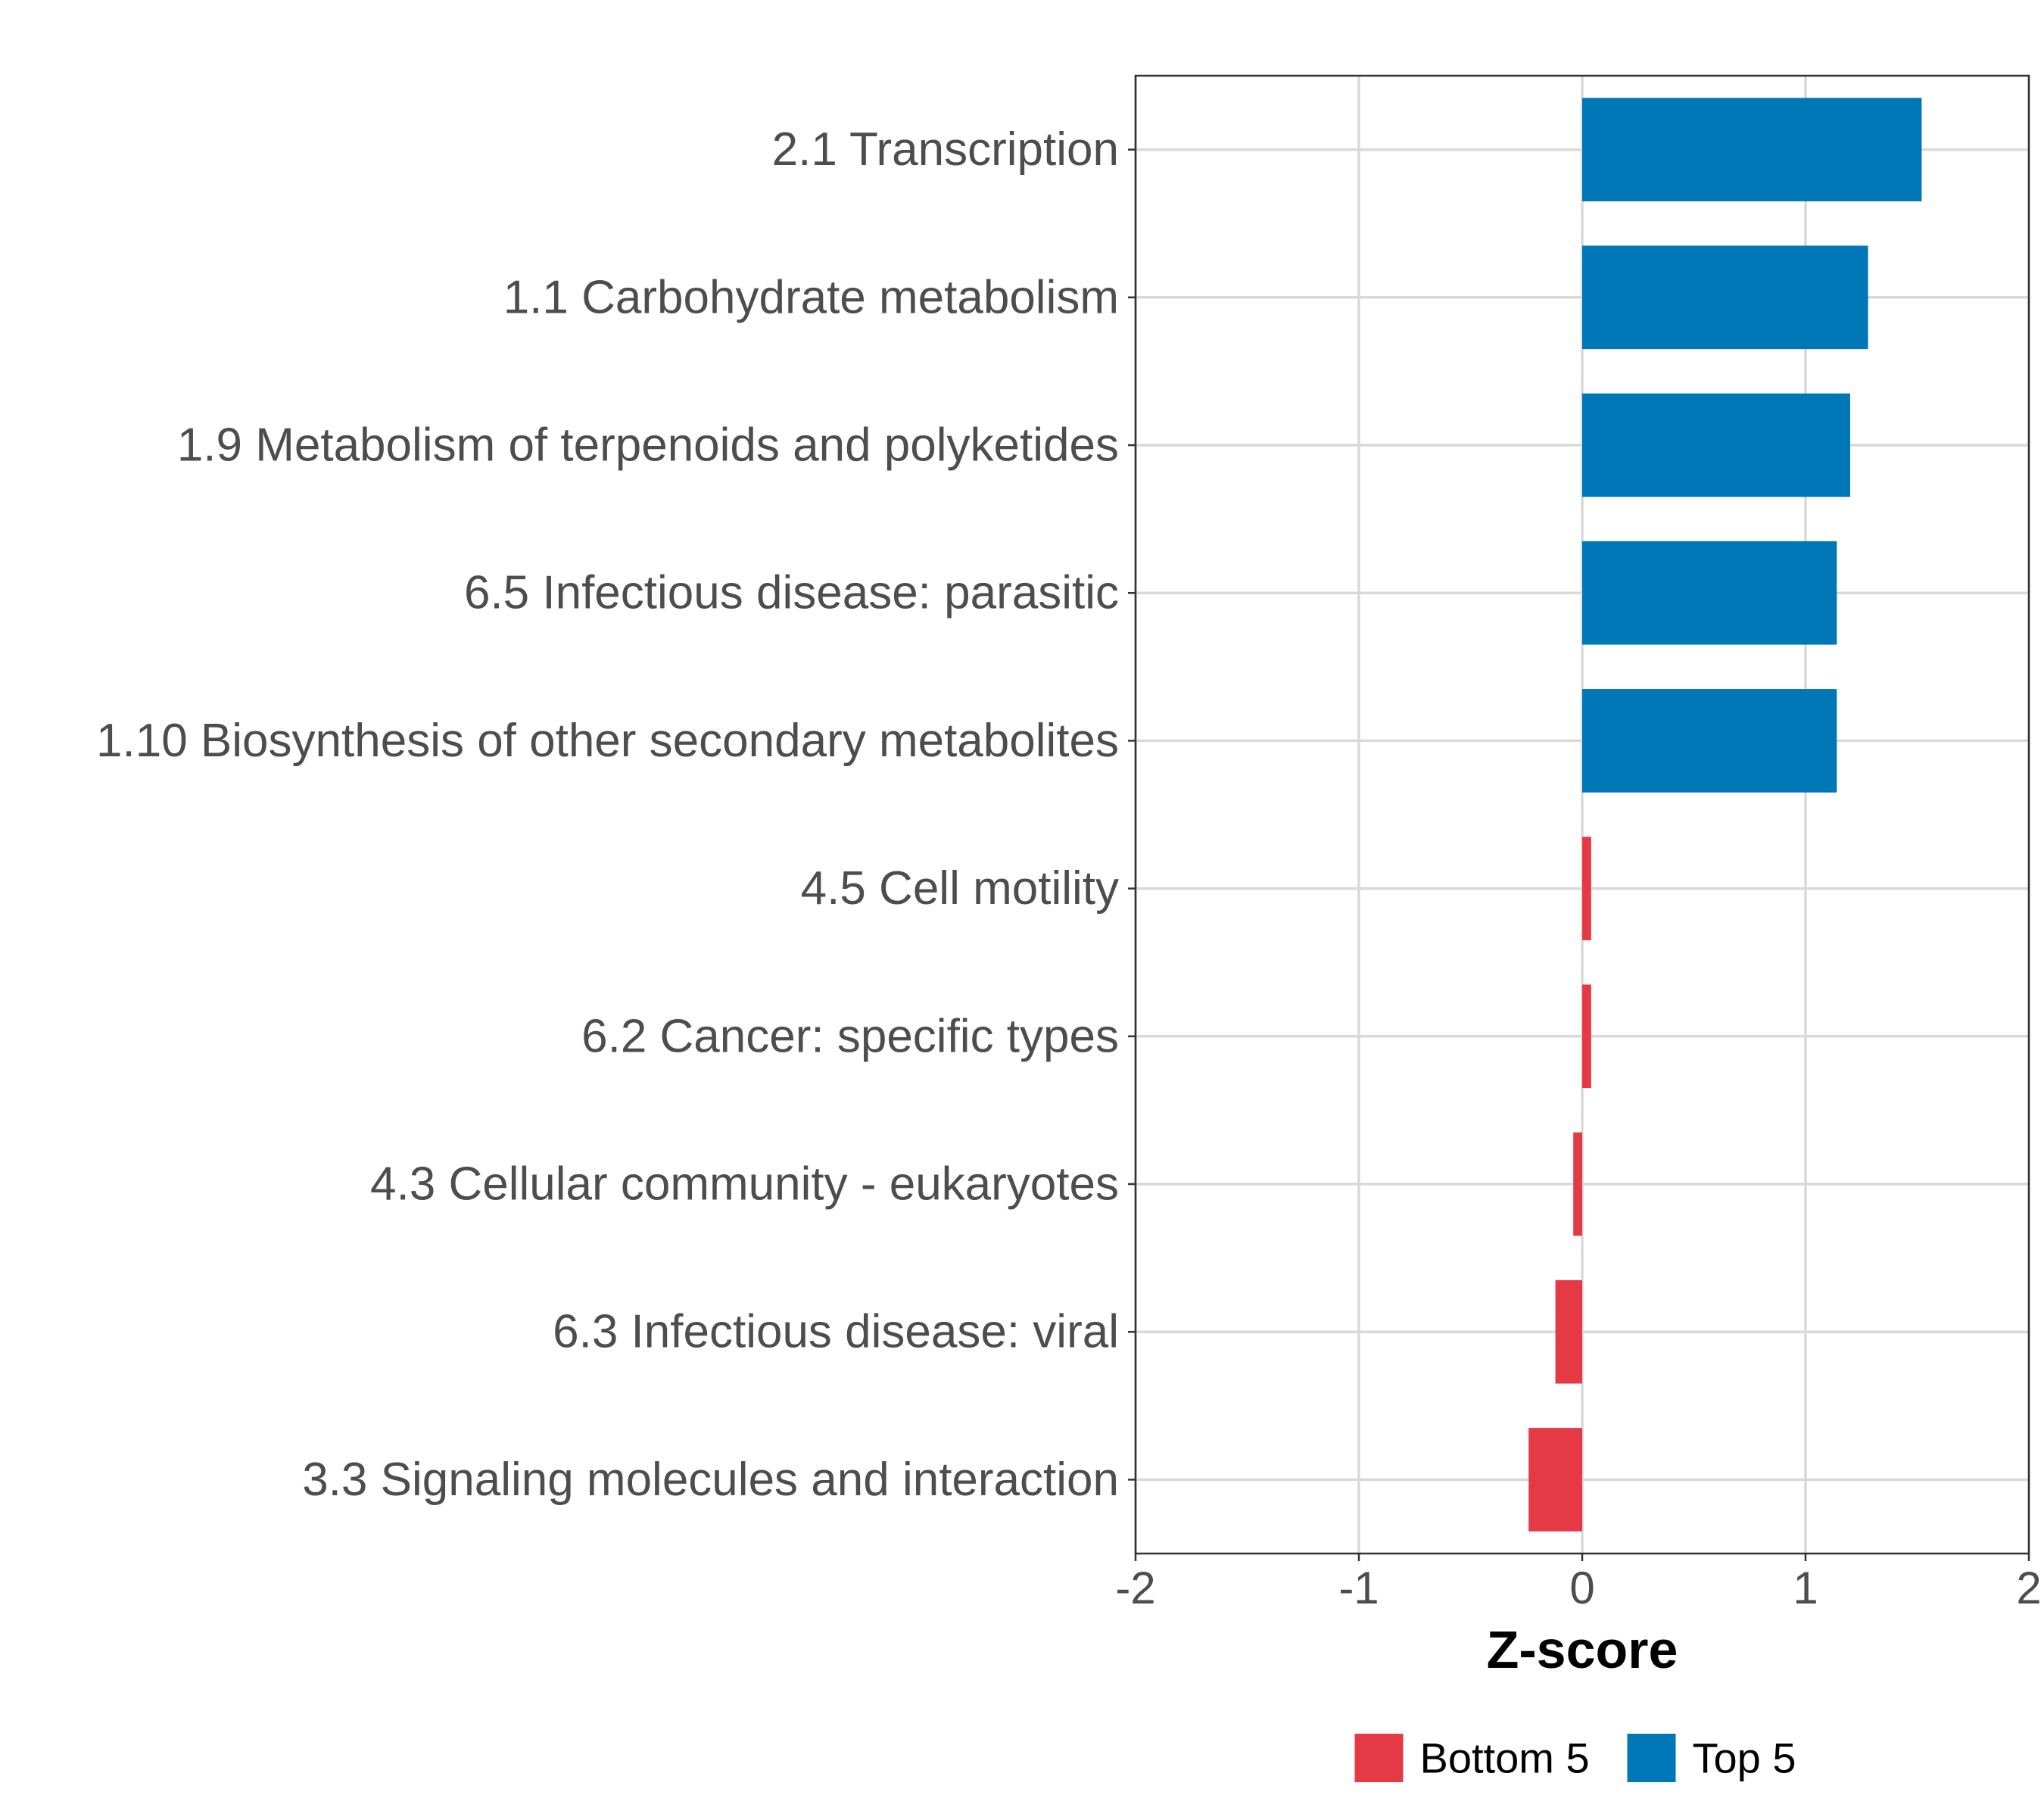  Describe the element at coordinates (791, 593) in the screenshot. I see `category-label: 6.5 Infectious disease: parasitic` at that location.